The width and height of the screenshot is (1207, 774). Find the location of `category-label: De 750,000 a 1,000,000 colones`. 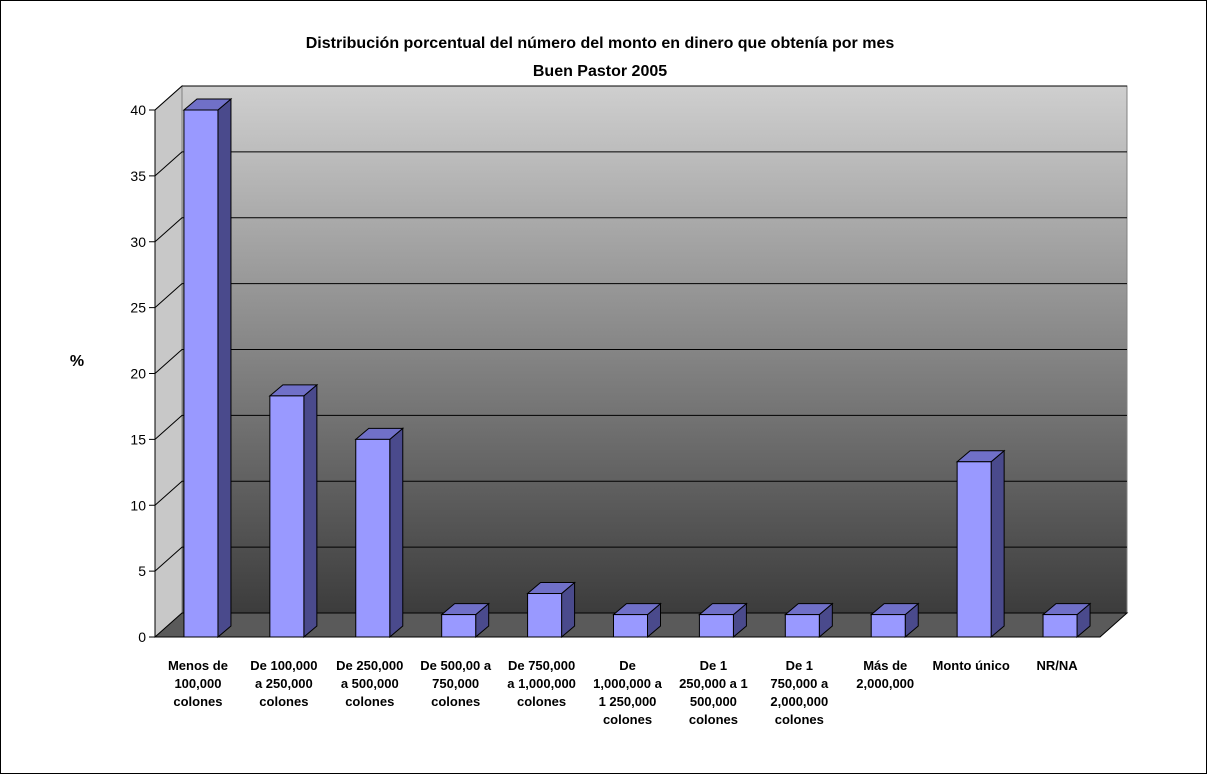

category-label: De 750,000 a 1,000,000 colones is located at coordinates (541, 683).